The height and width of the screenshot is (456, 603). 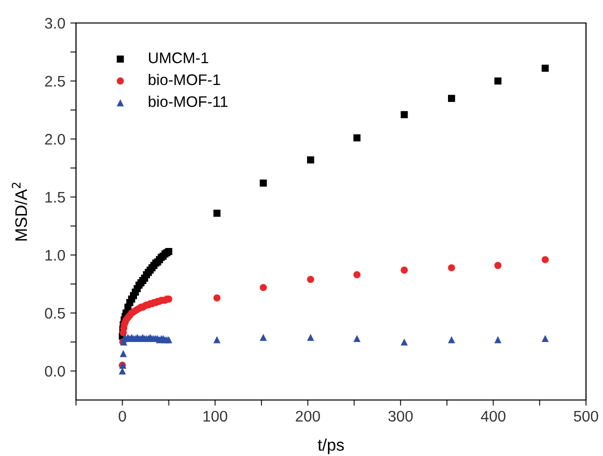 What do you see at coordinates (178, 58) in the screenshot?
I see `legend-label: UMCM-1` at bounding box center [178, 58].